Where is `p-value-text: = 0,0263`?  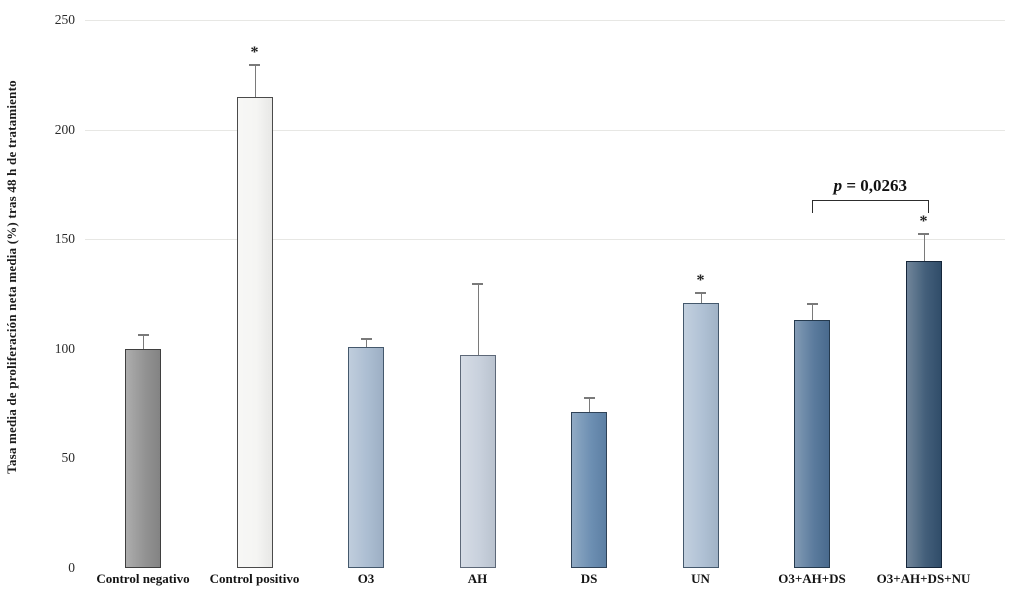
p-value-text: = 0,0263 is located at coordinates (875, 185).